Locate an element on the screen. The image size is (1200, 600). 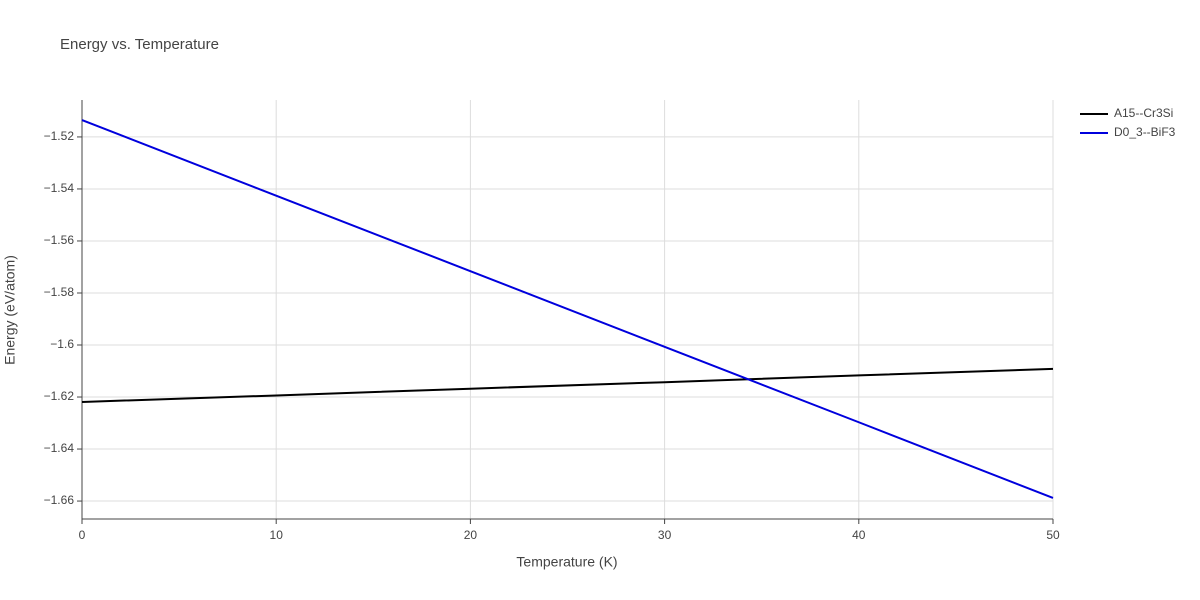
y-tick-label: −1.62 is located at coordinates (59, 396).